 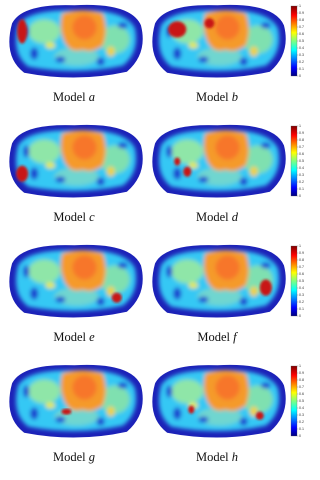 I want to click on panel-label: Model c, so click(x=74, y=217).